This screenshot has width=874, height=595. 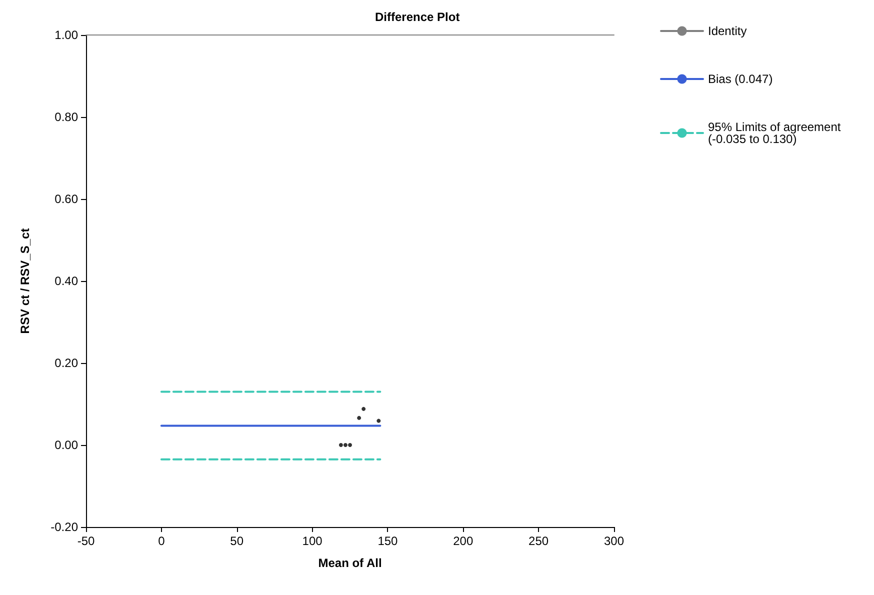 What do you see at coordinates (66, 117) in the screenshot?
I see `y-tick-label: 0.80` at bounding box center [66, 117].